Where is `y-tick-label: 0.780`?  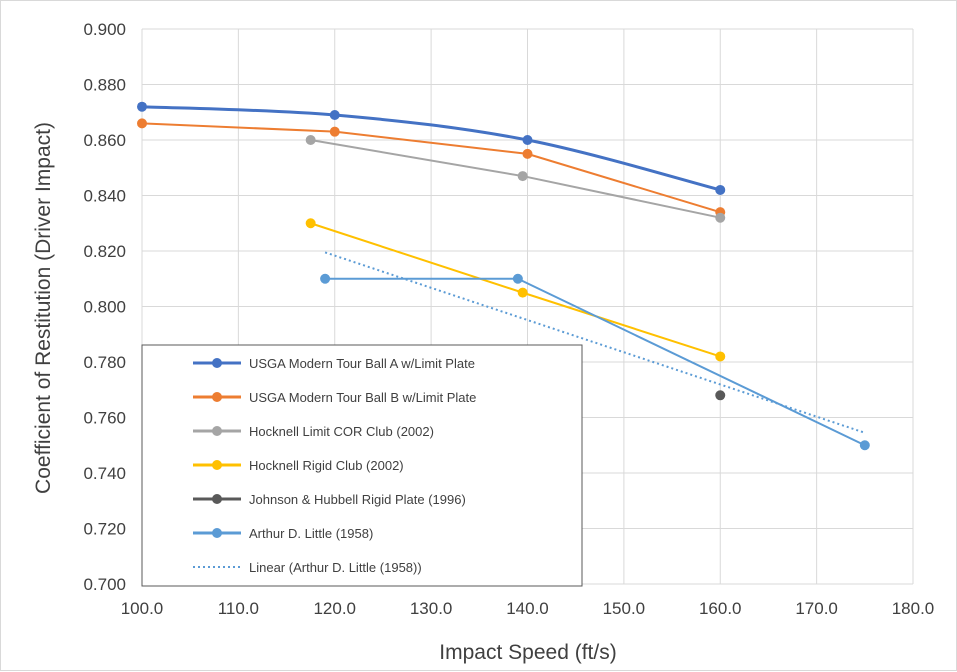
y-tick-label: 0.780 is located at coordinates (104, 362).